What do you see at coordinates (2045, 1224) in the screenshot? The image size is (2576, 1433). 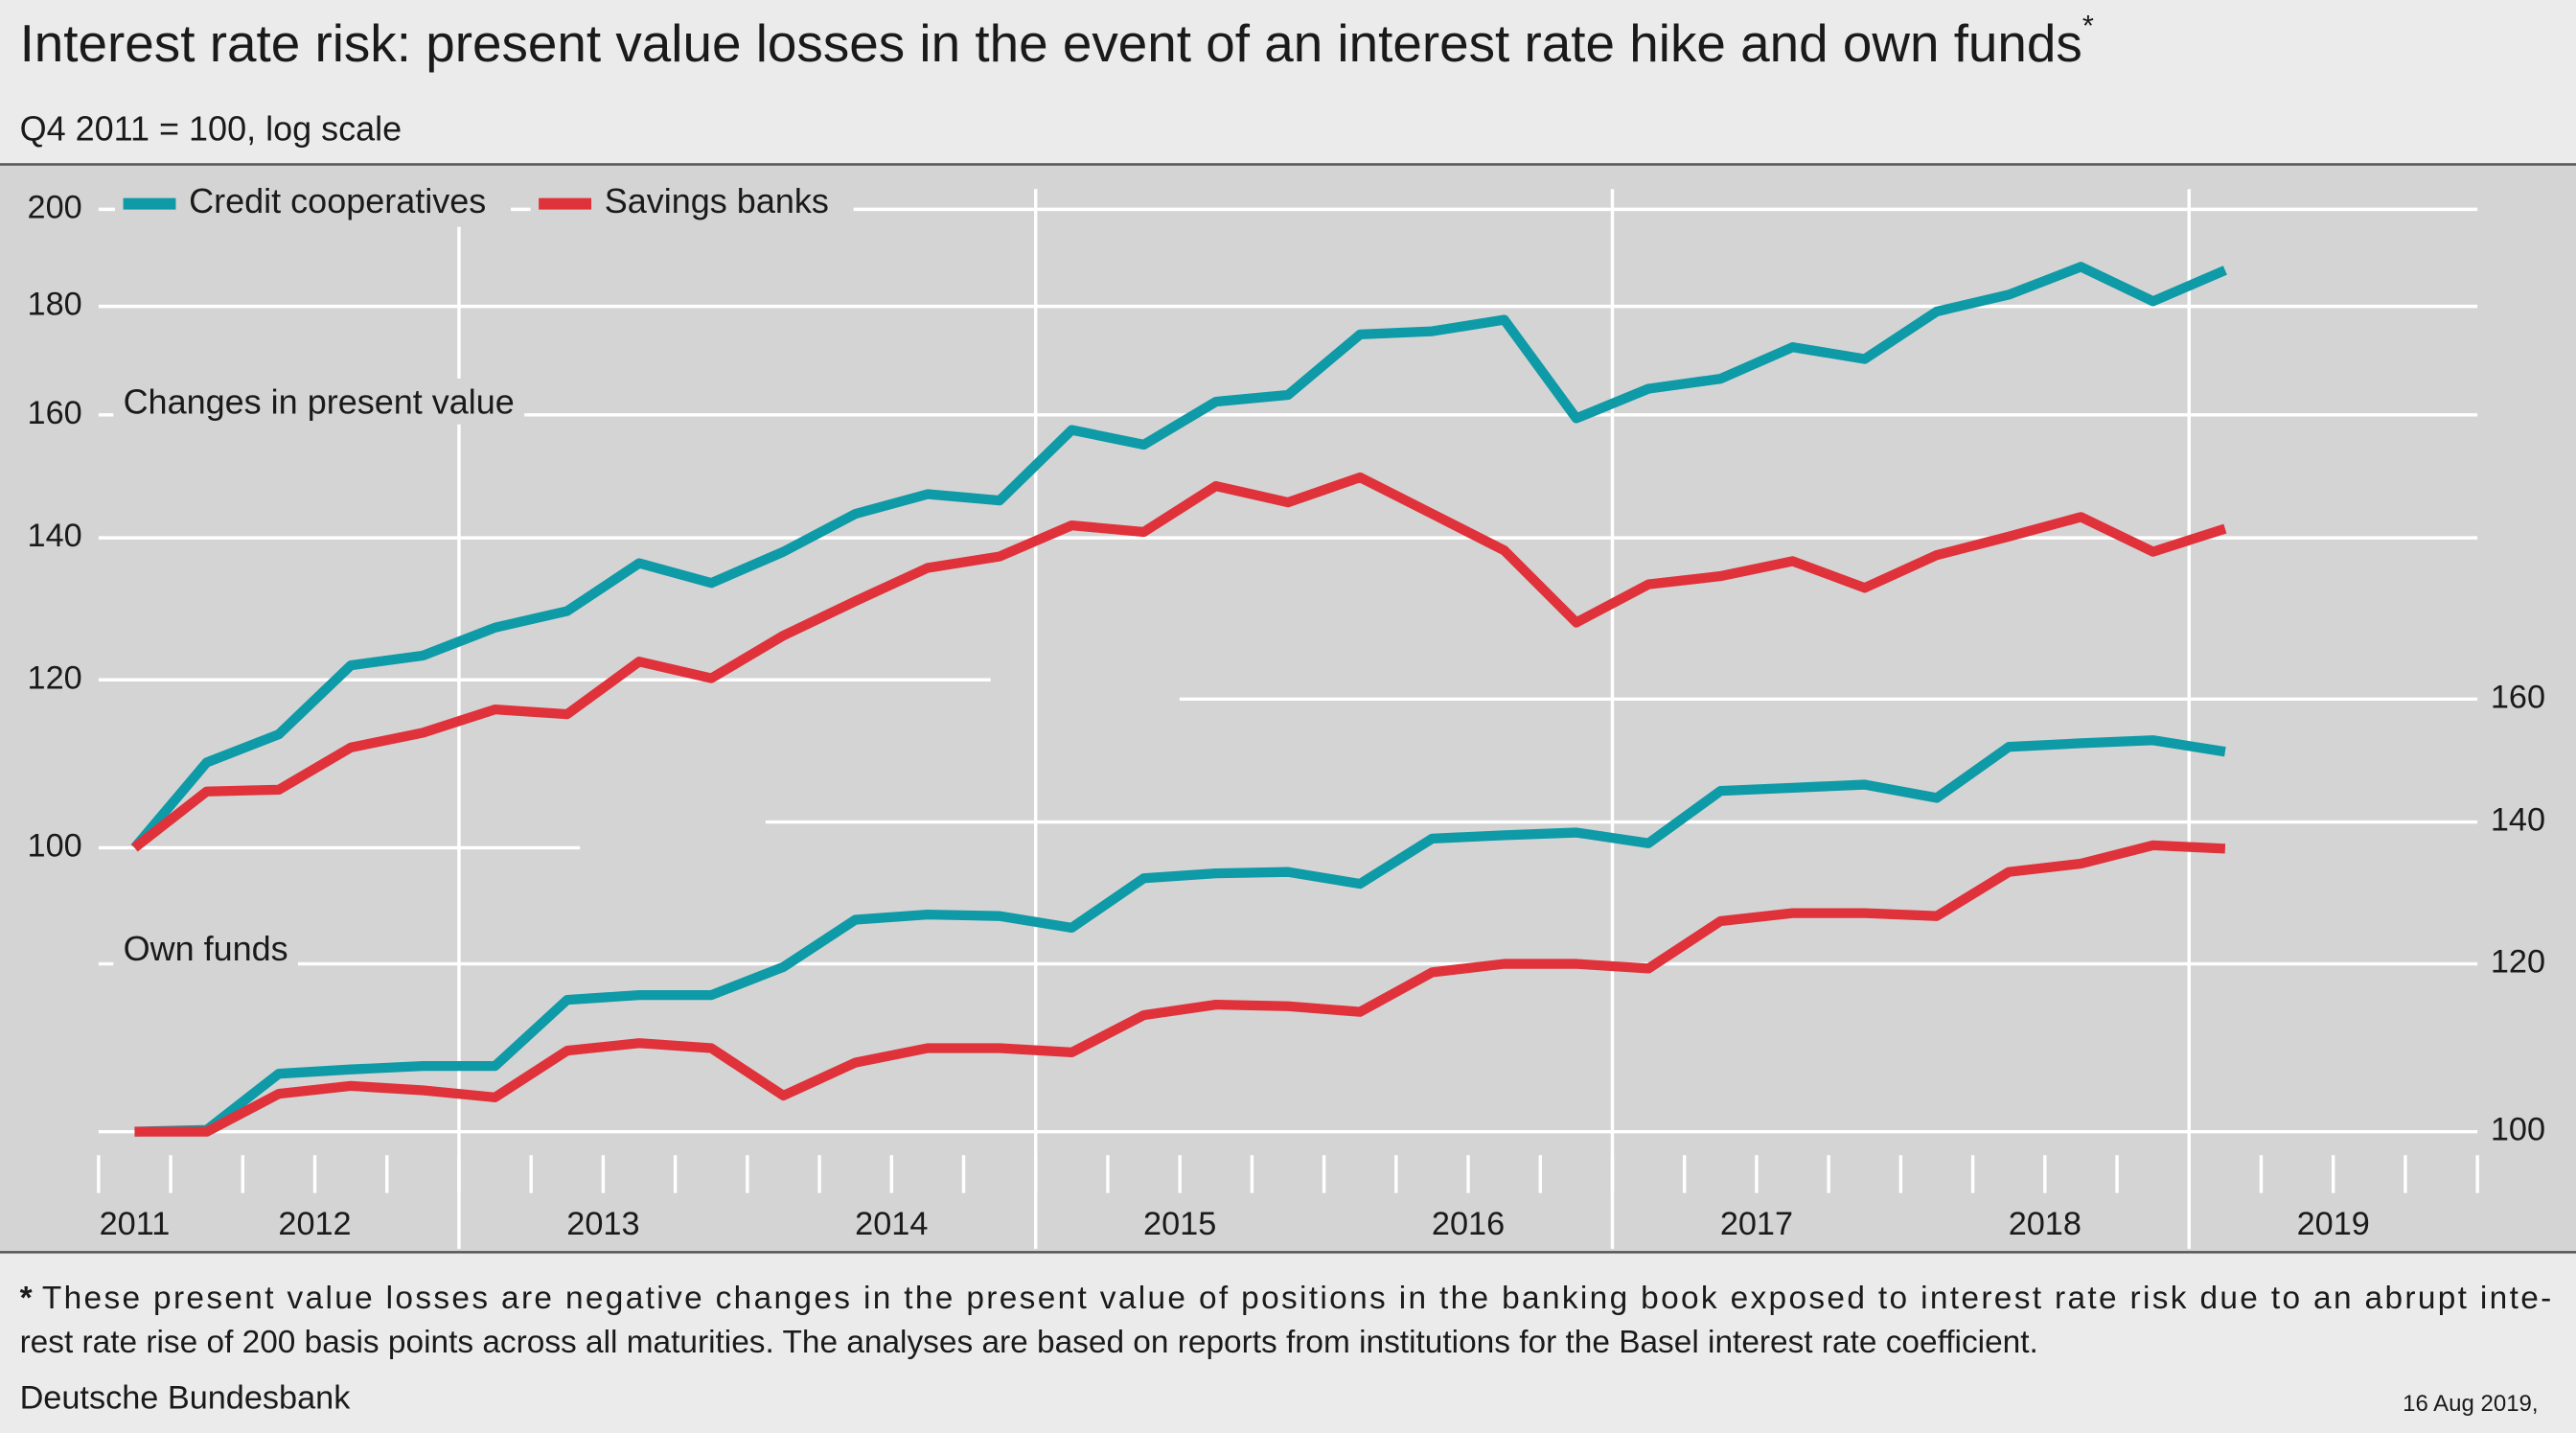 I see `x-tick-label: 2018` at bounding box center [2045, 1224].